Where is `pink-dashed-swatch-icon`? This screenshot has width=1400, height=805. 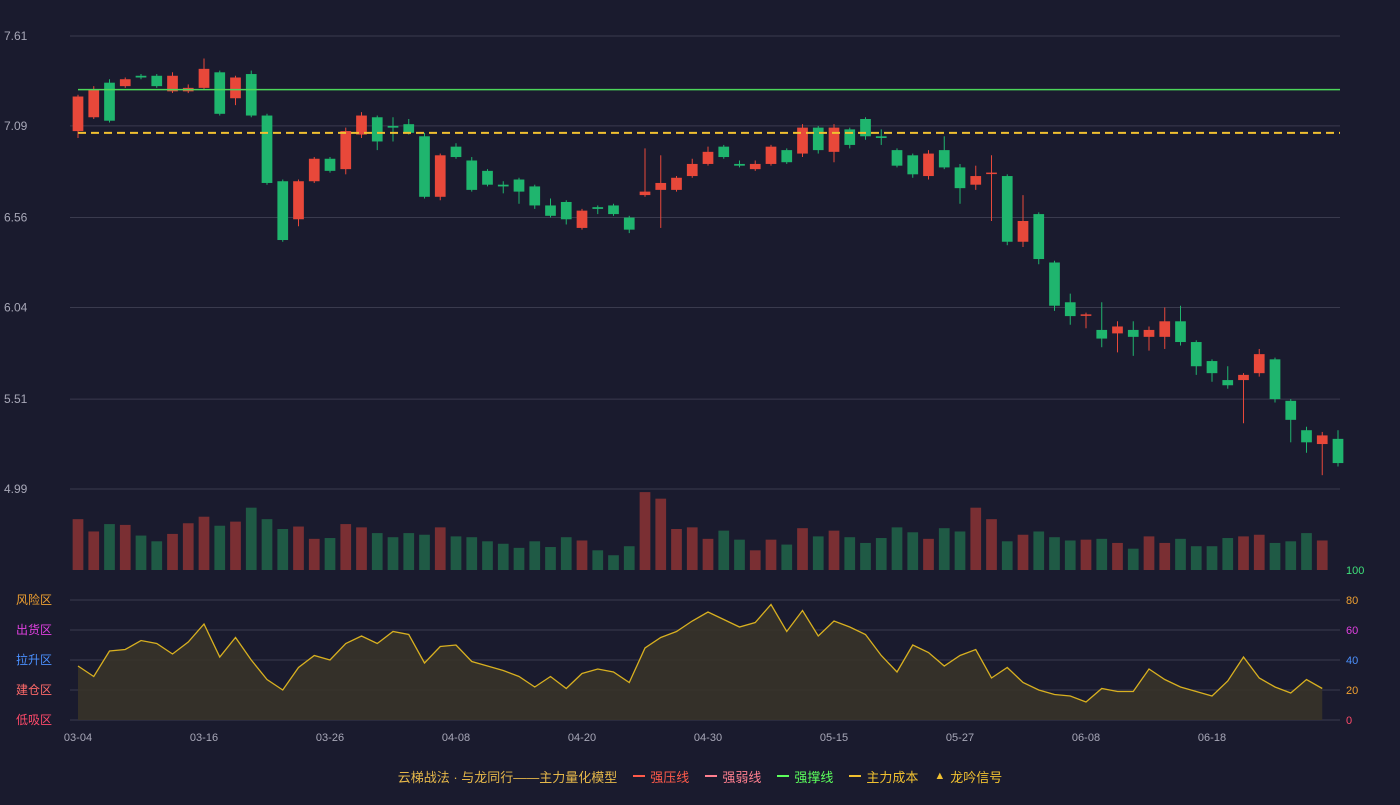 pink-dashed-swatch-icon is located at coordinates (711, 776).